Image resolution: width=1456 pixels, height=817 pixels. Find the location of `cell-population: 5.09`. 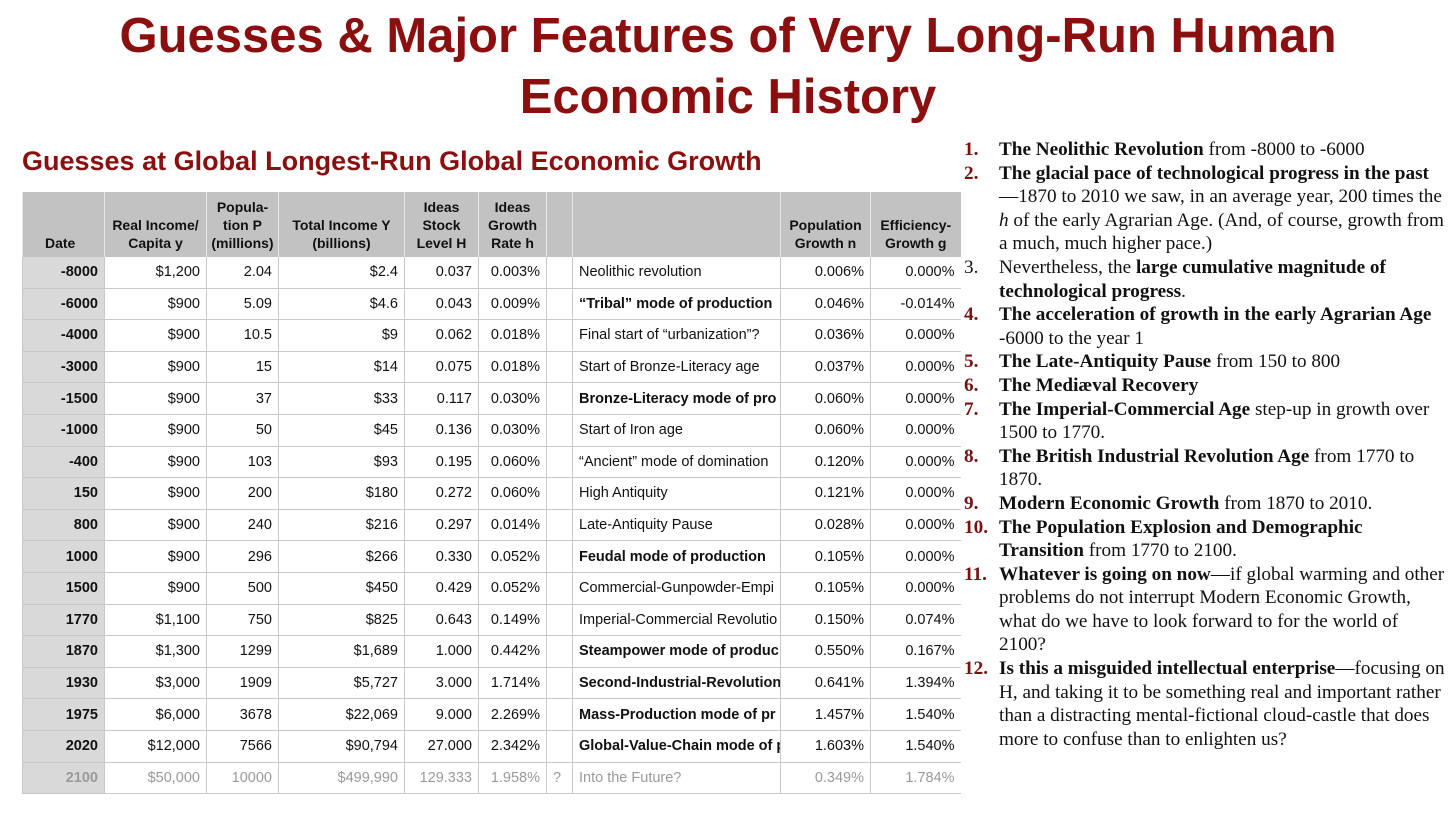

cell-population: 5.09 is located at coordinates (242, 304).